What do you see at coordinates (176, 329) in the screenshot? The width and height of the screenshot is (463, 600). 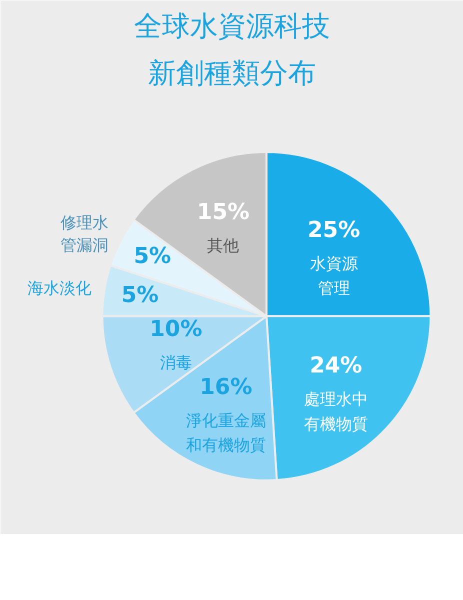 I see `data-label: 10%` at bounding box center [176, 329].